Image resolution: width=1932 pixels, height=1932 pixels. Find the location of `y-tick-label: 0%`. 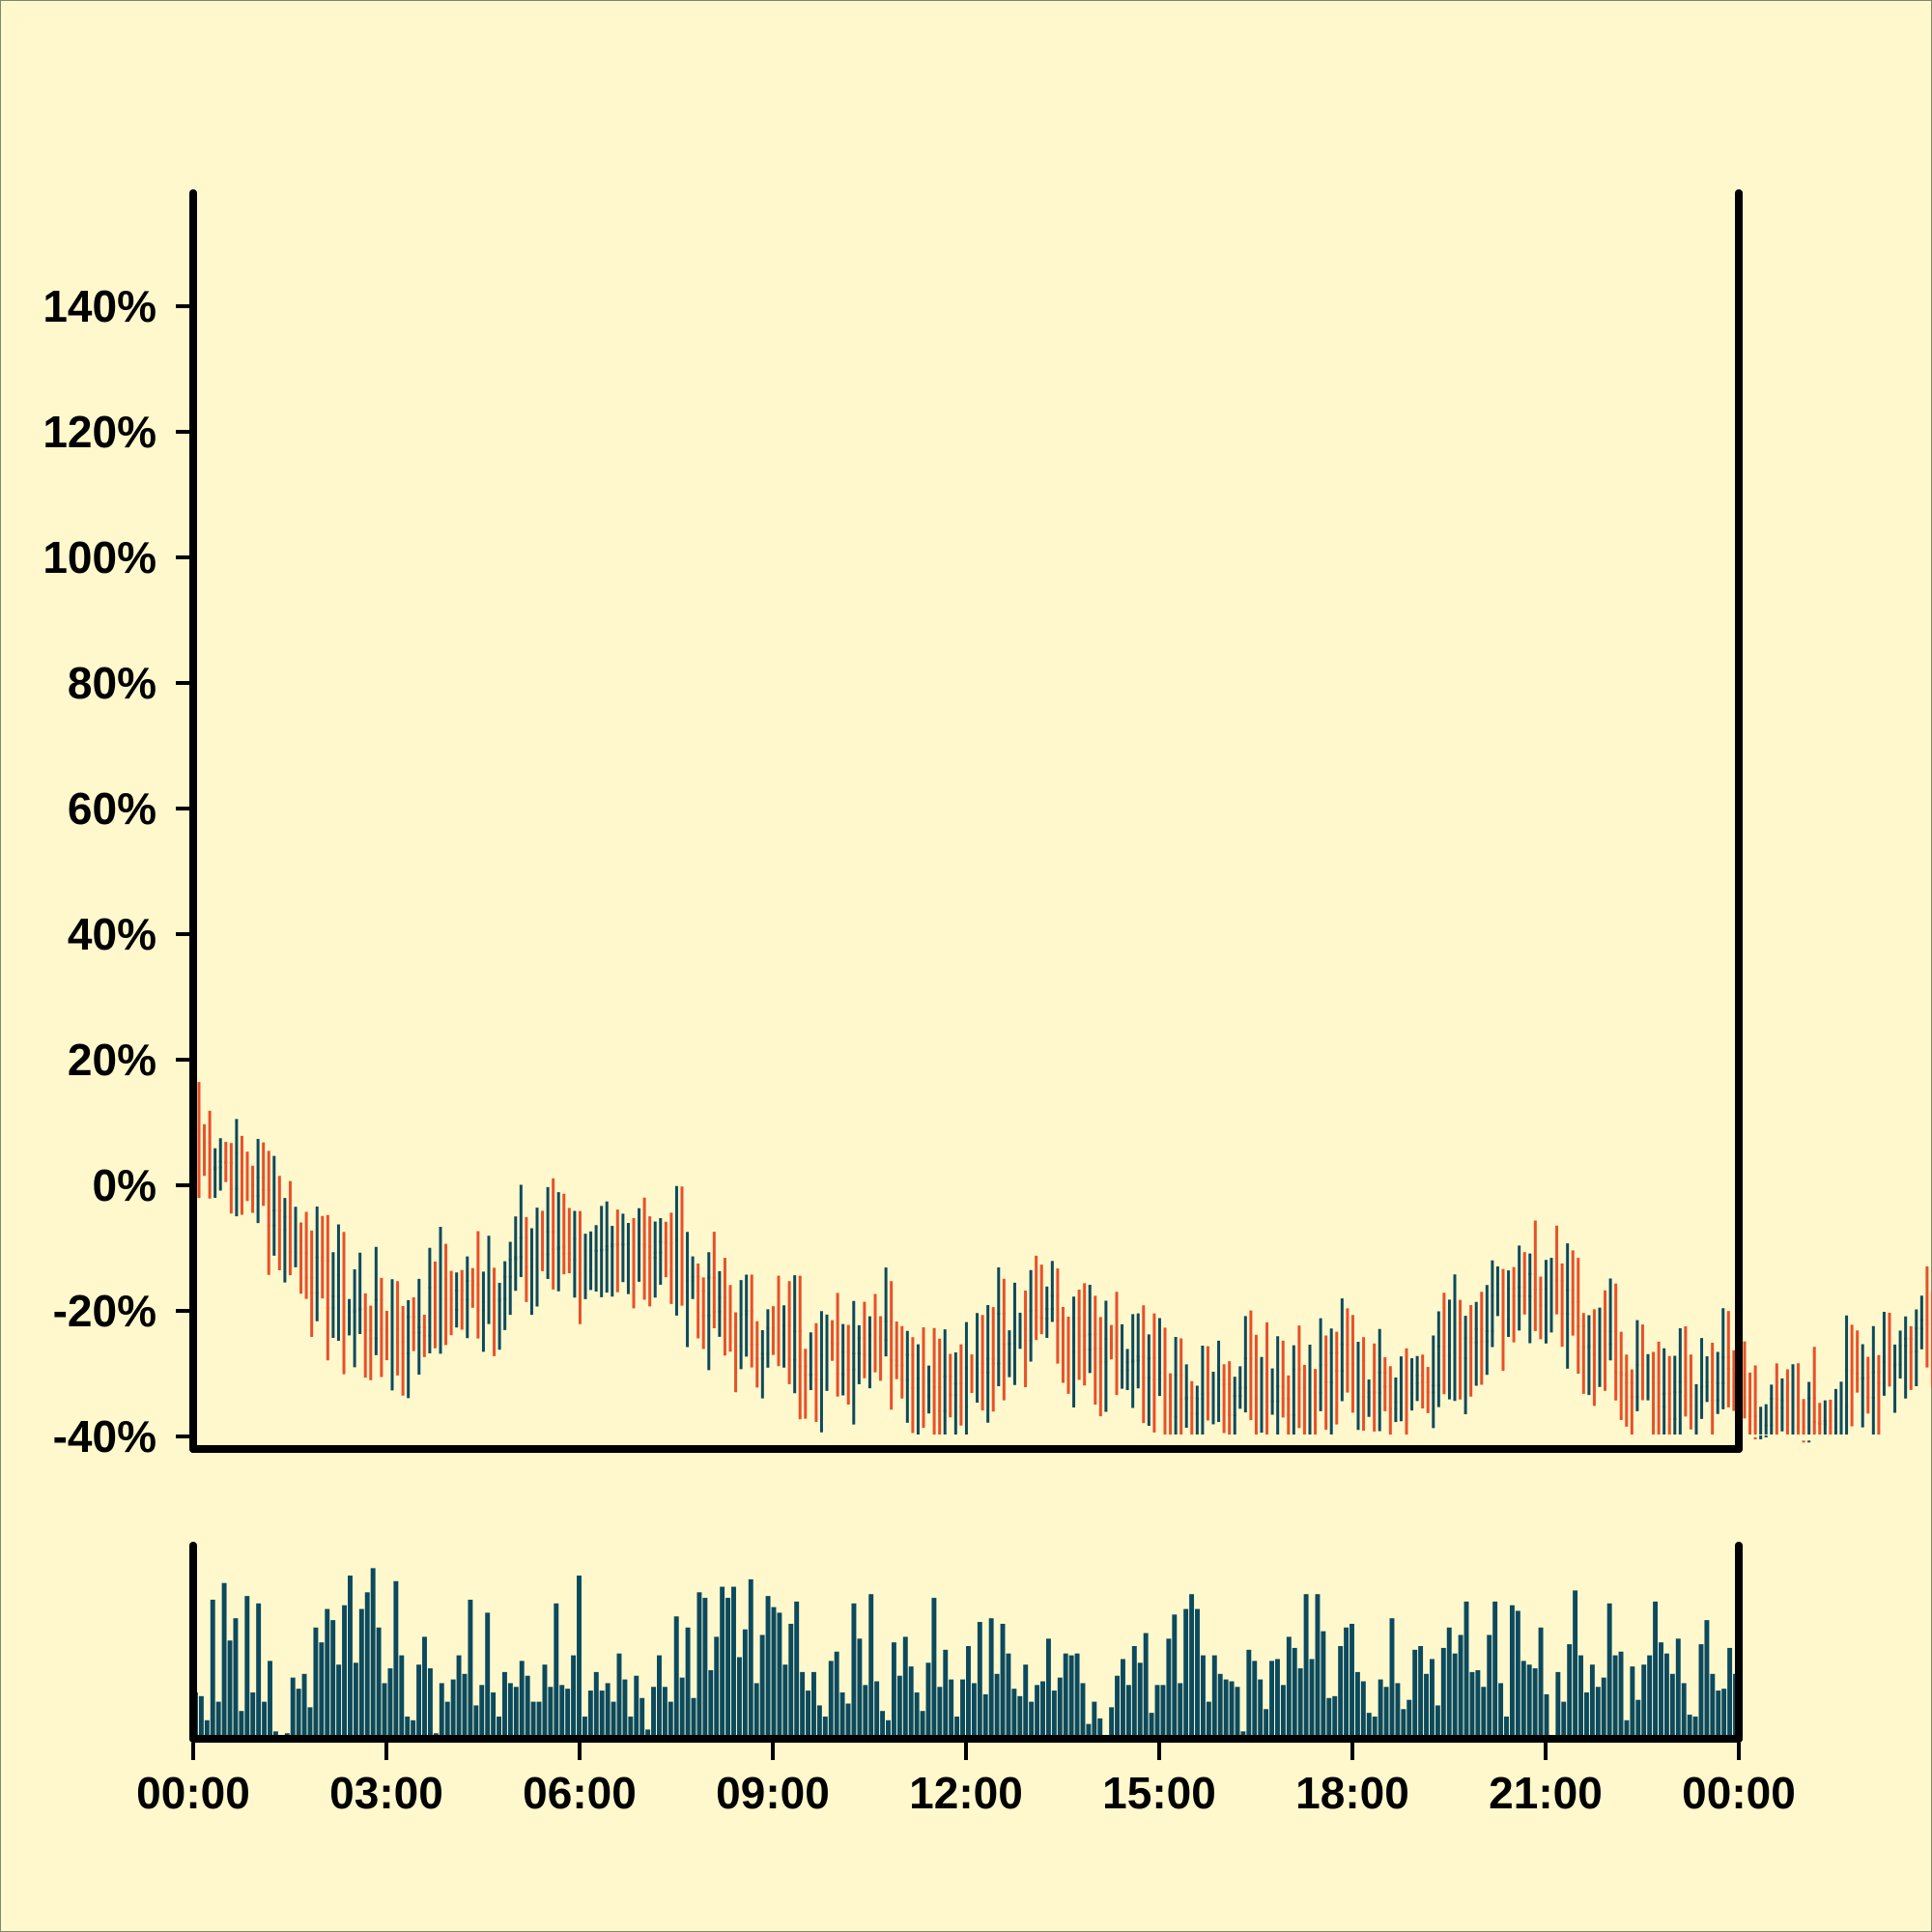

y-tick-label: 0% is located at coordinates (124, 1185).